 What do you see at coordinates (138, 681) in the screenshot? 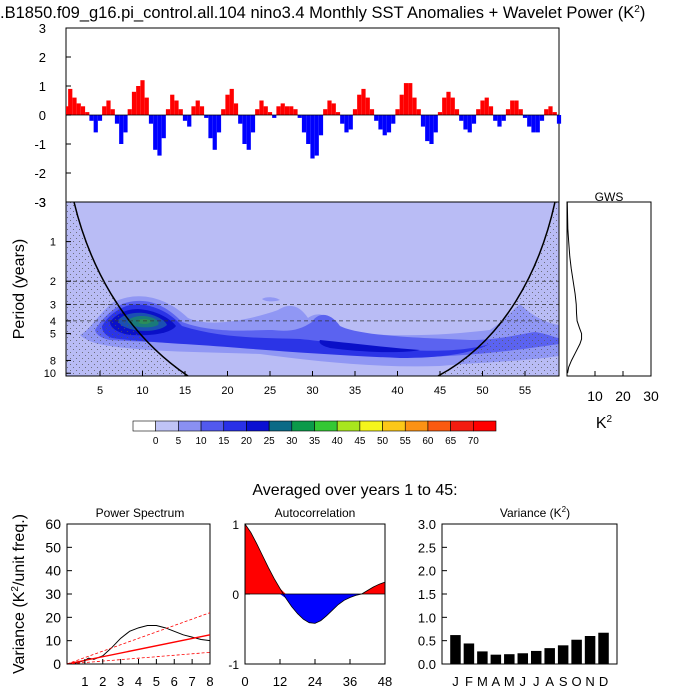
I see `power-spectrum-x-tick-label: 4` at bounding box center [138, 681].